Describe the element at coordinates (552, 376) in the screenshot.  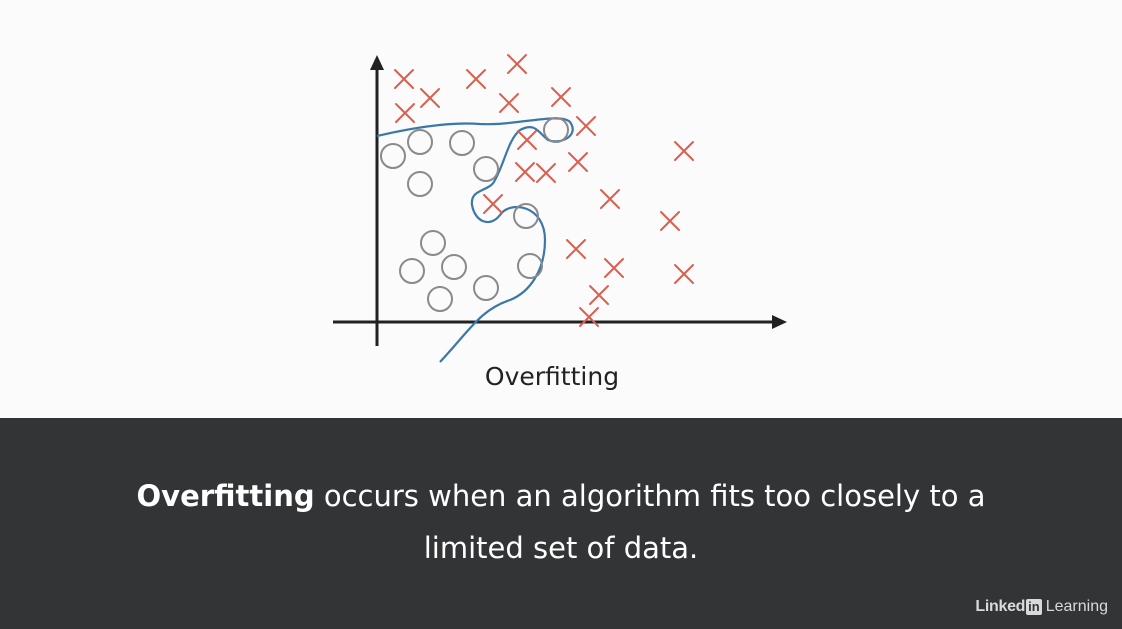
I see `diagram-title: Overfitting` at that location.